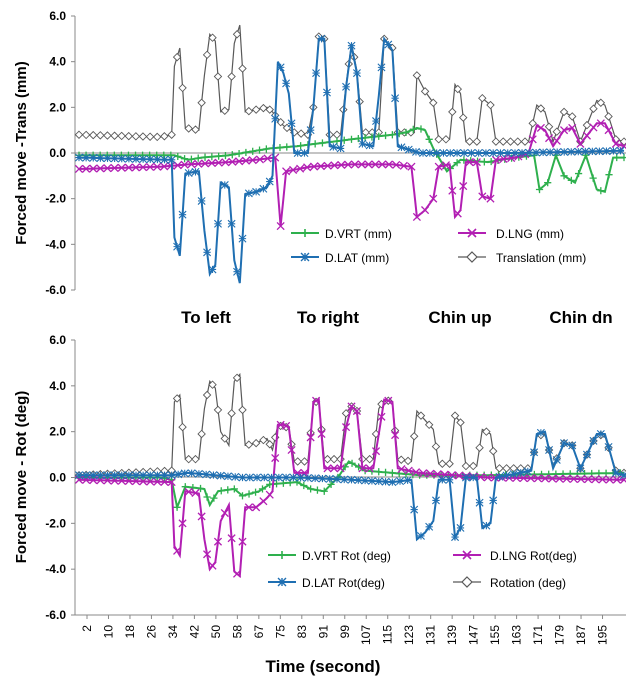 The width and height of the screenshot is (626, 681). What do you see at coordinates (55, 569) in the screenshot?
I see `y-tick-label: -4.0` at bounding box center [55, 569].